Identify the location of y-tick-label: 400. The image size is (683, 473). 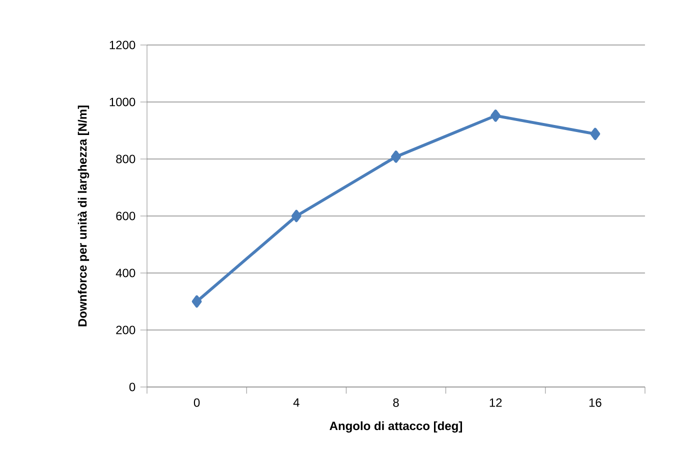
(126, 273).